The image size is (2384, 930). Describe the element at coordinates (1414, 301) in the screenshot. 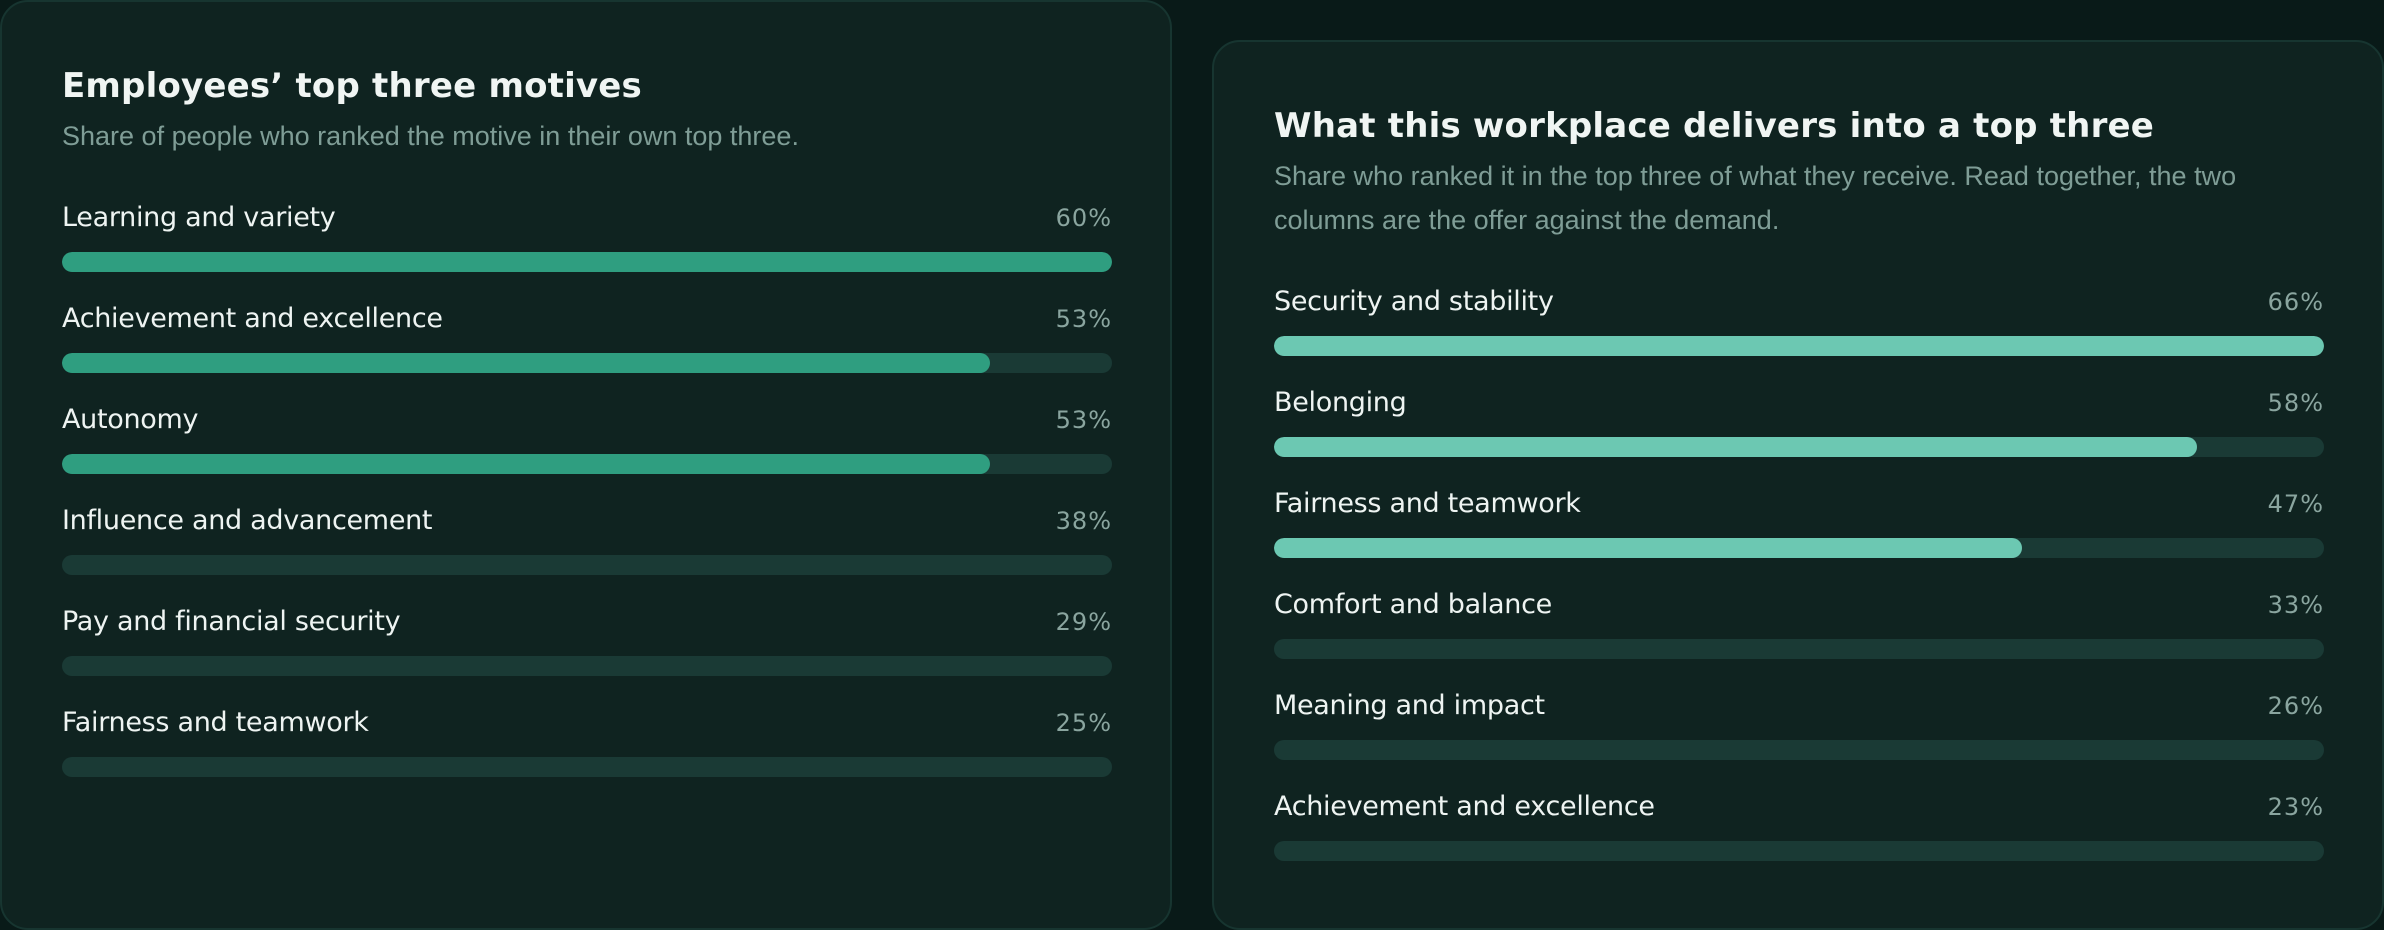

I see `deliver-bar-label: Security and stability` at that location.